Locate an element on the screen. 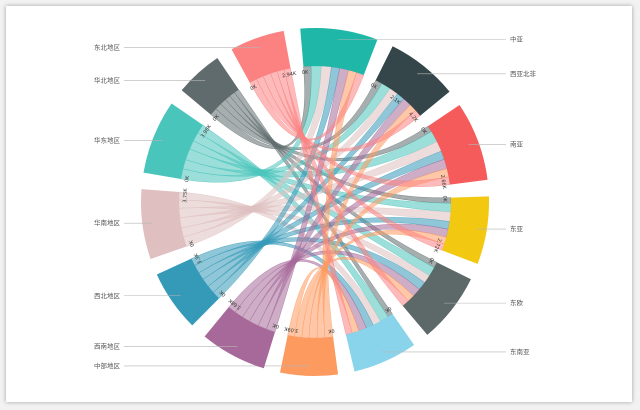  node-label: 南亚 is located at coordinates (517, 143).